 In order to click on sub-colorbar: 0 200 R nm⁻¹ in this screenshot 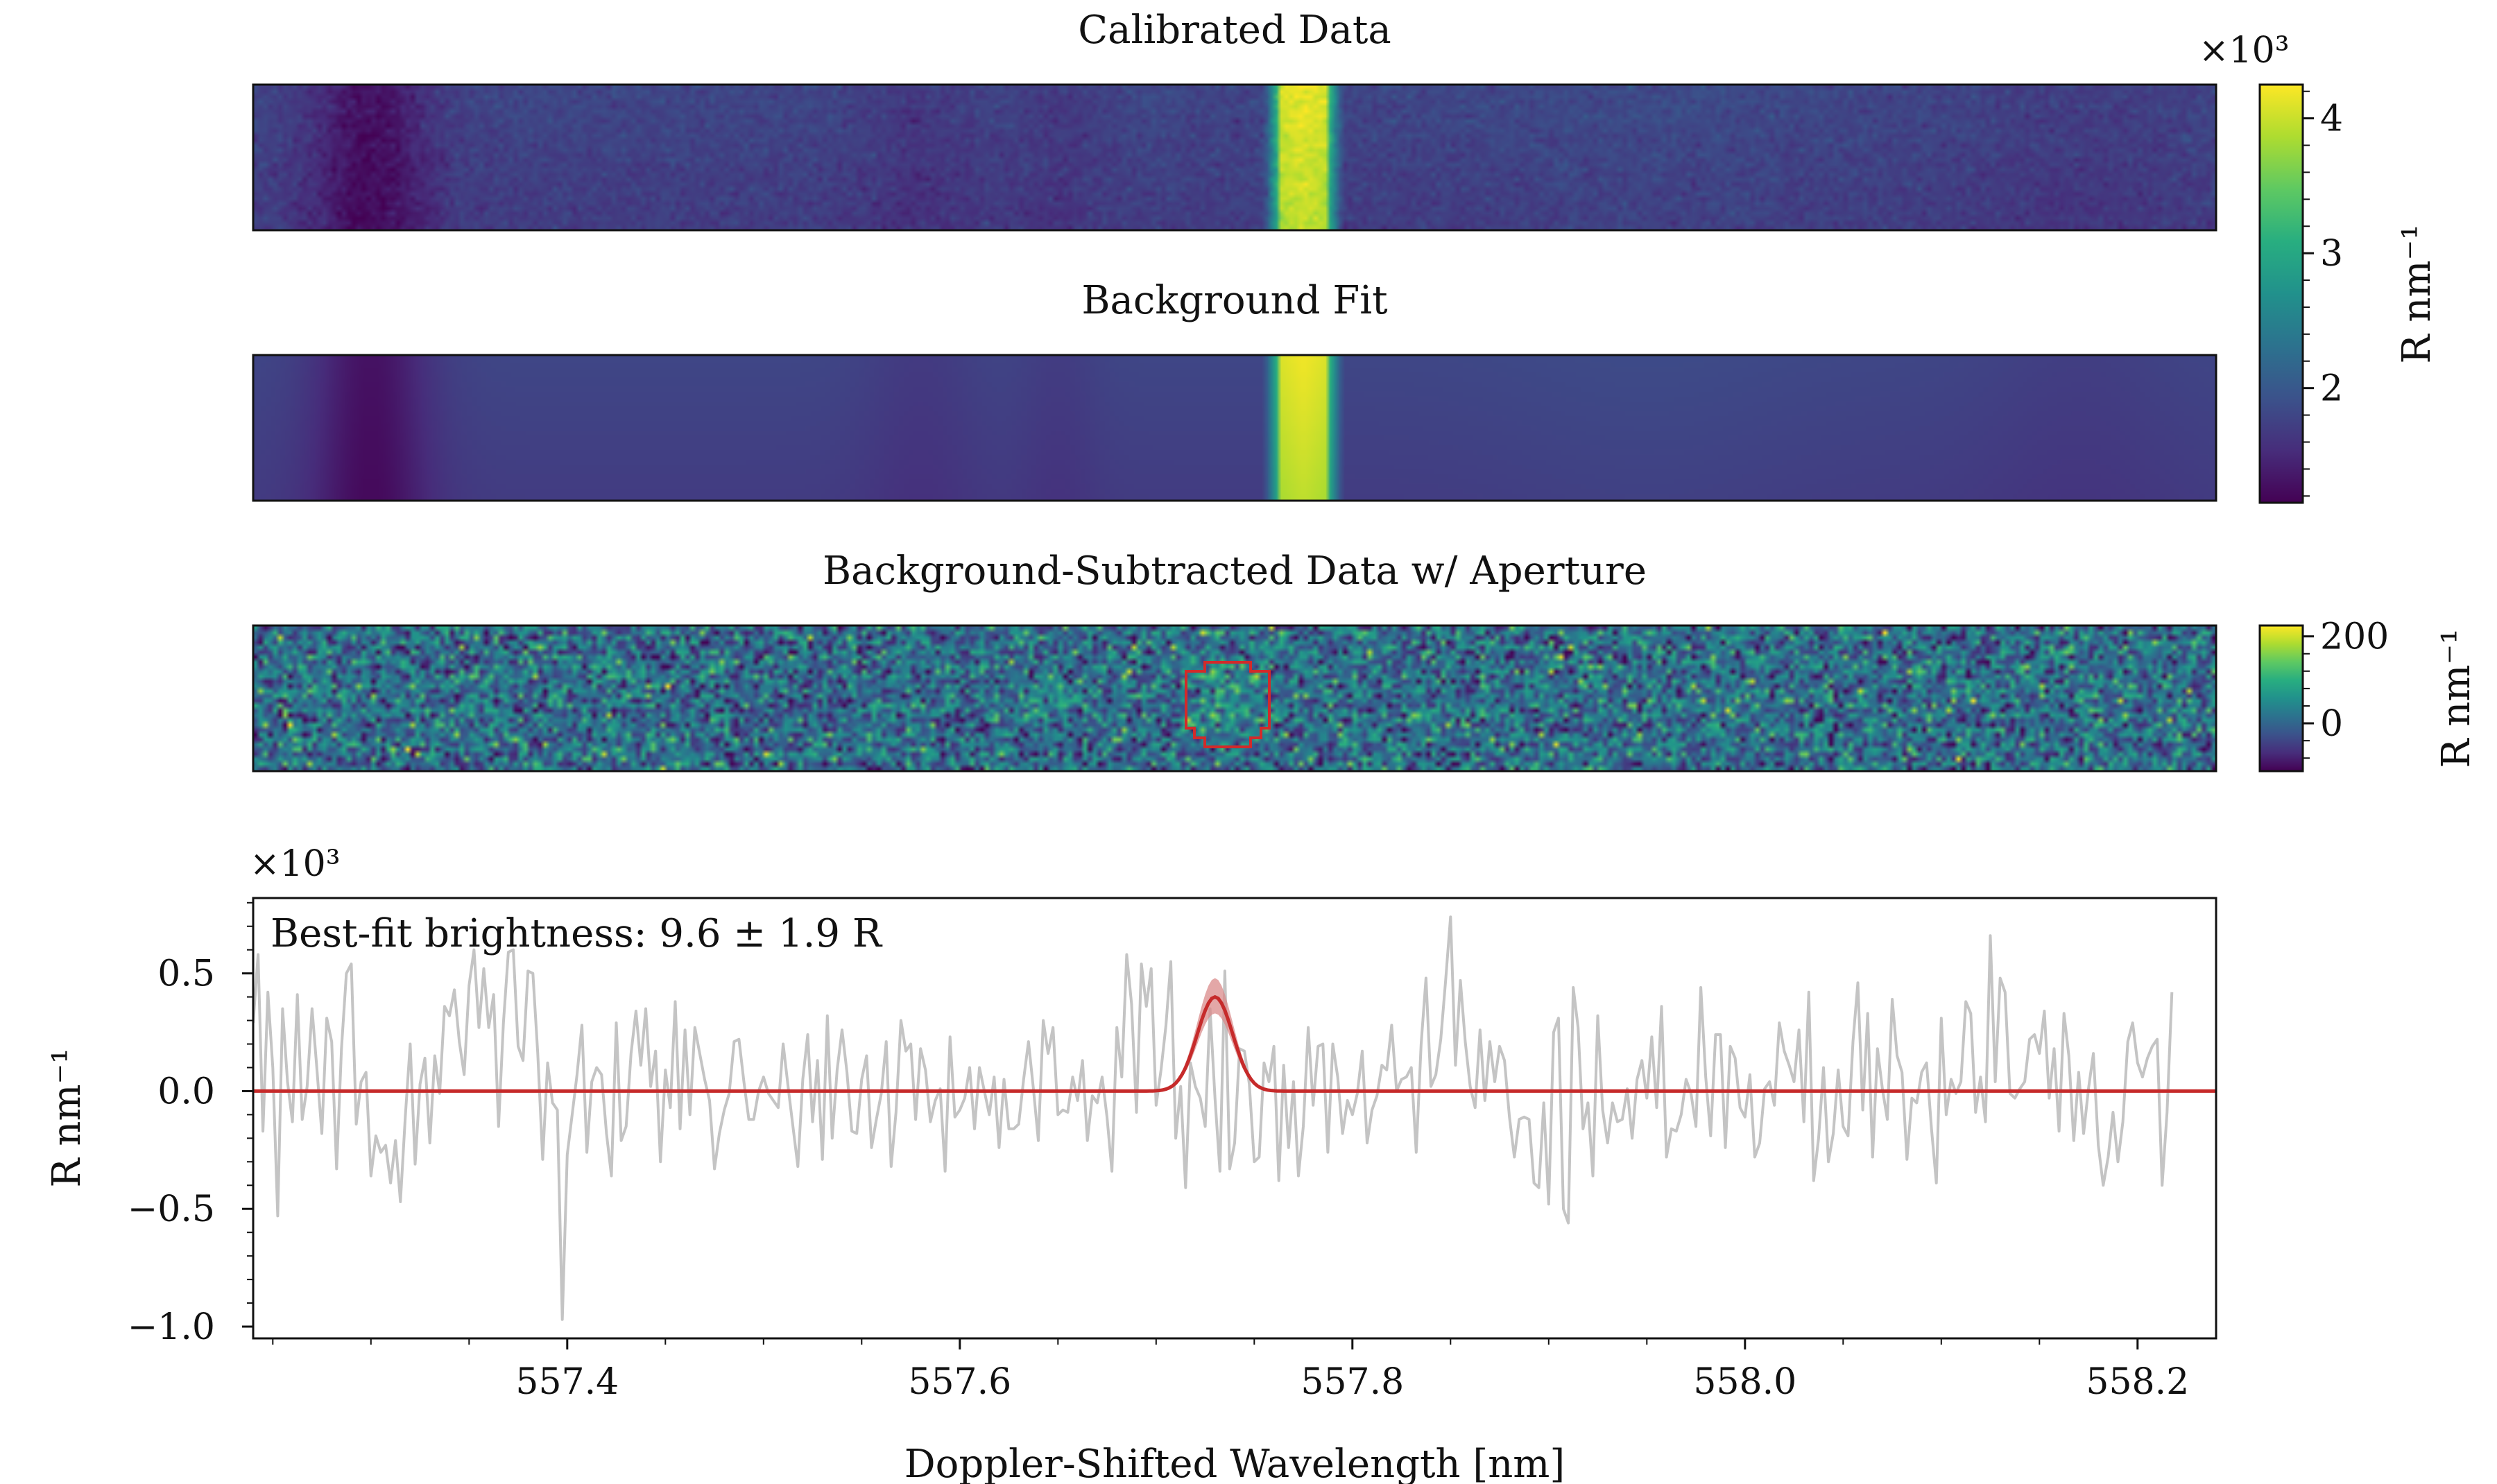, I will do `click(2368, 694)`.